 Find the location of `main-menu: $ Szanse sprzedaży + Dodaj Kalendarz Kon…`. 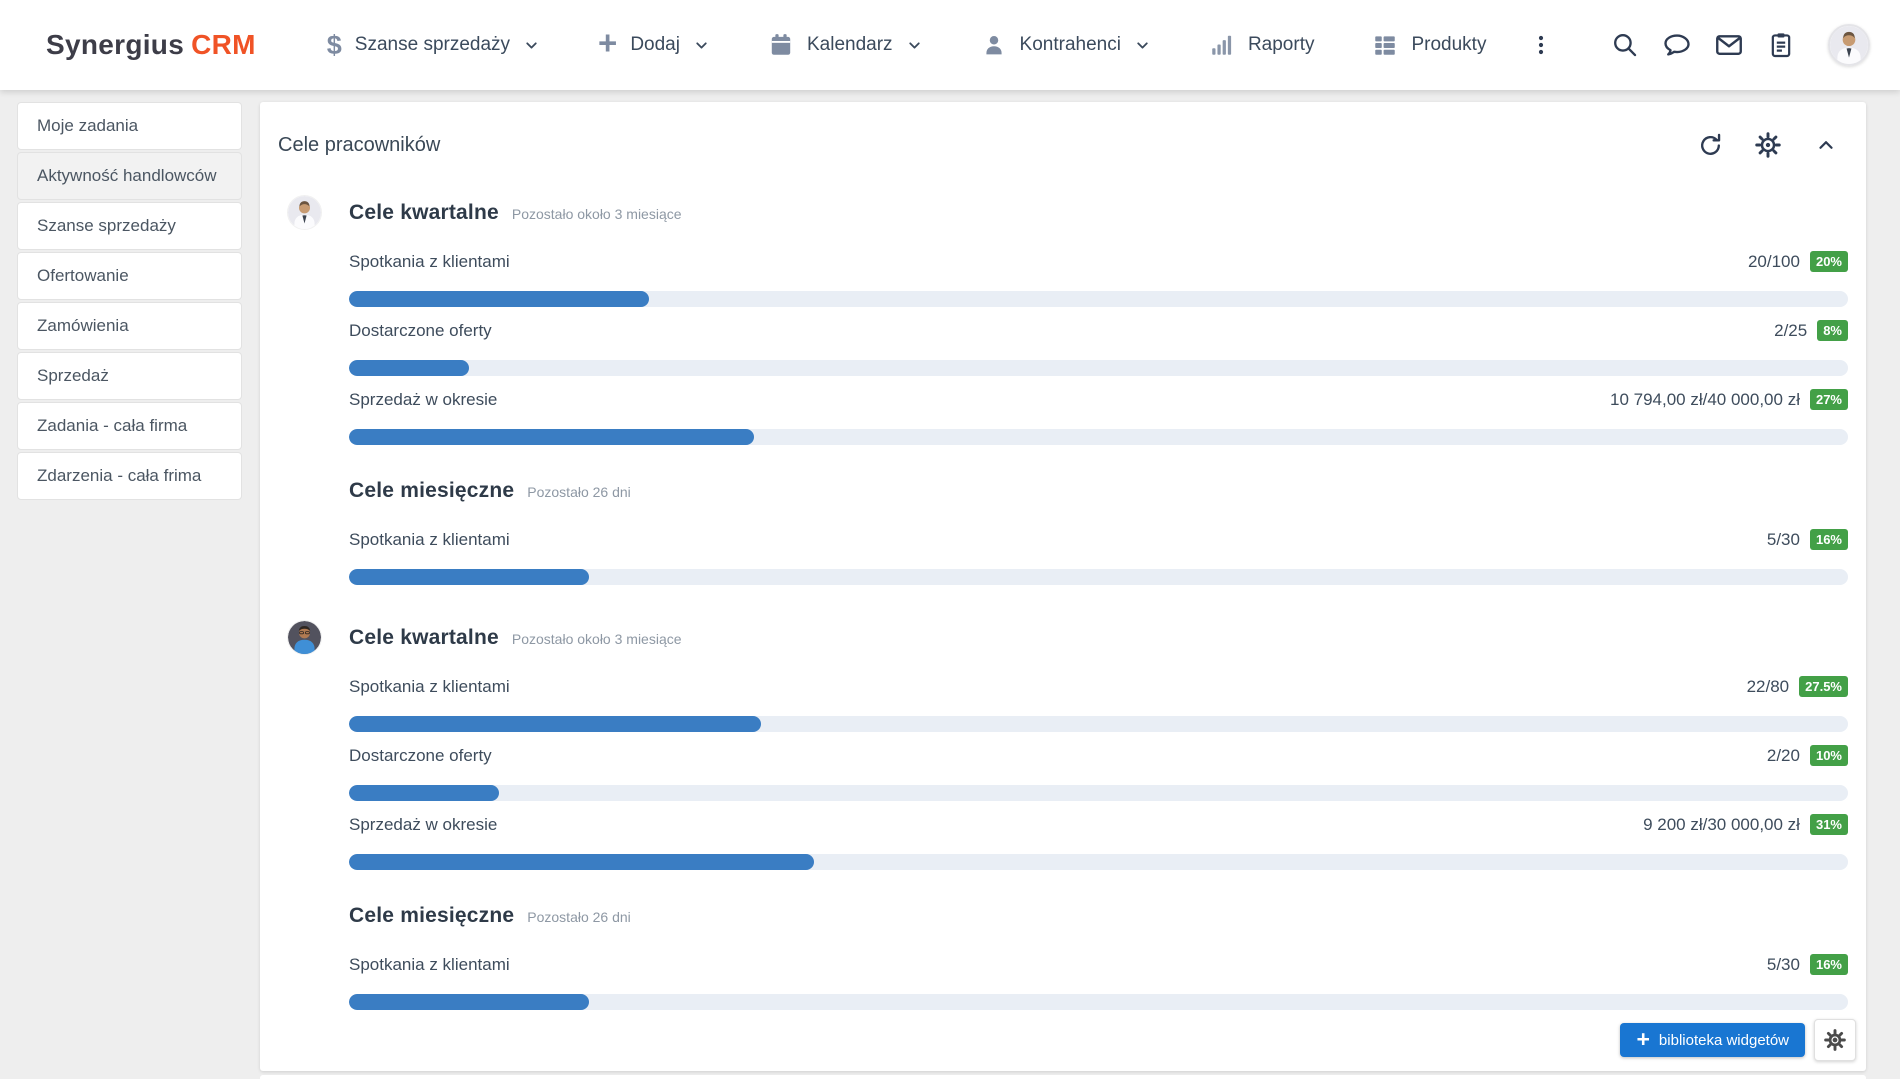

main-menu: $ Szanse sprzedaży + Dodaj Kalendarz Kon… is located at coordinates (933, 45).